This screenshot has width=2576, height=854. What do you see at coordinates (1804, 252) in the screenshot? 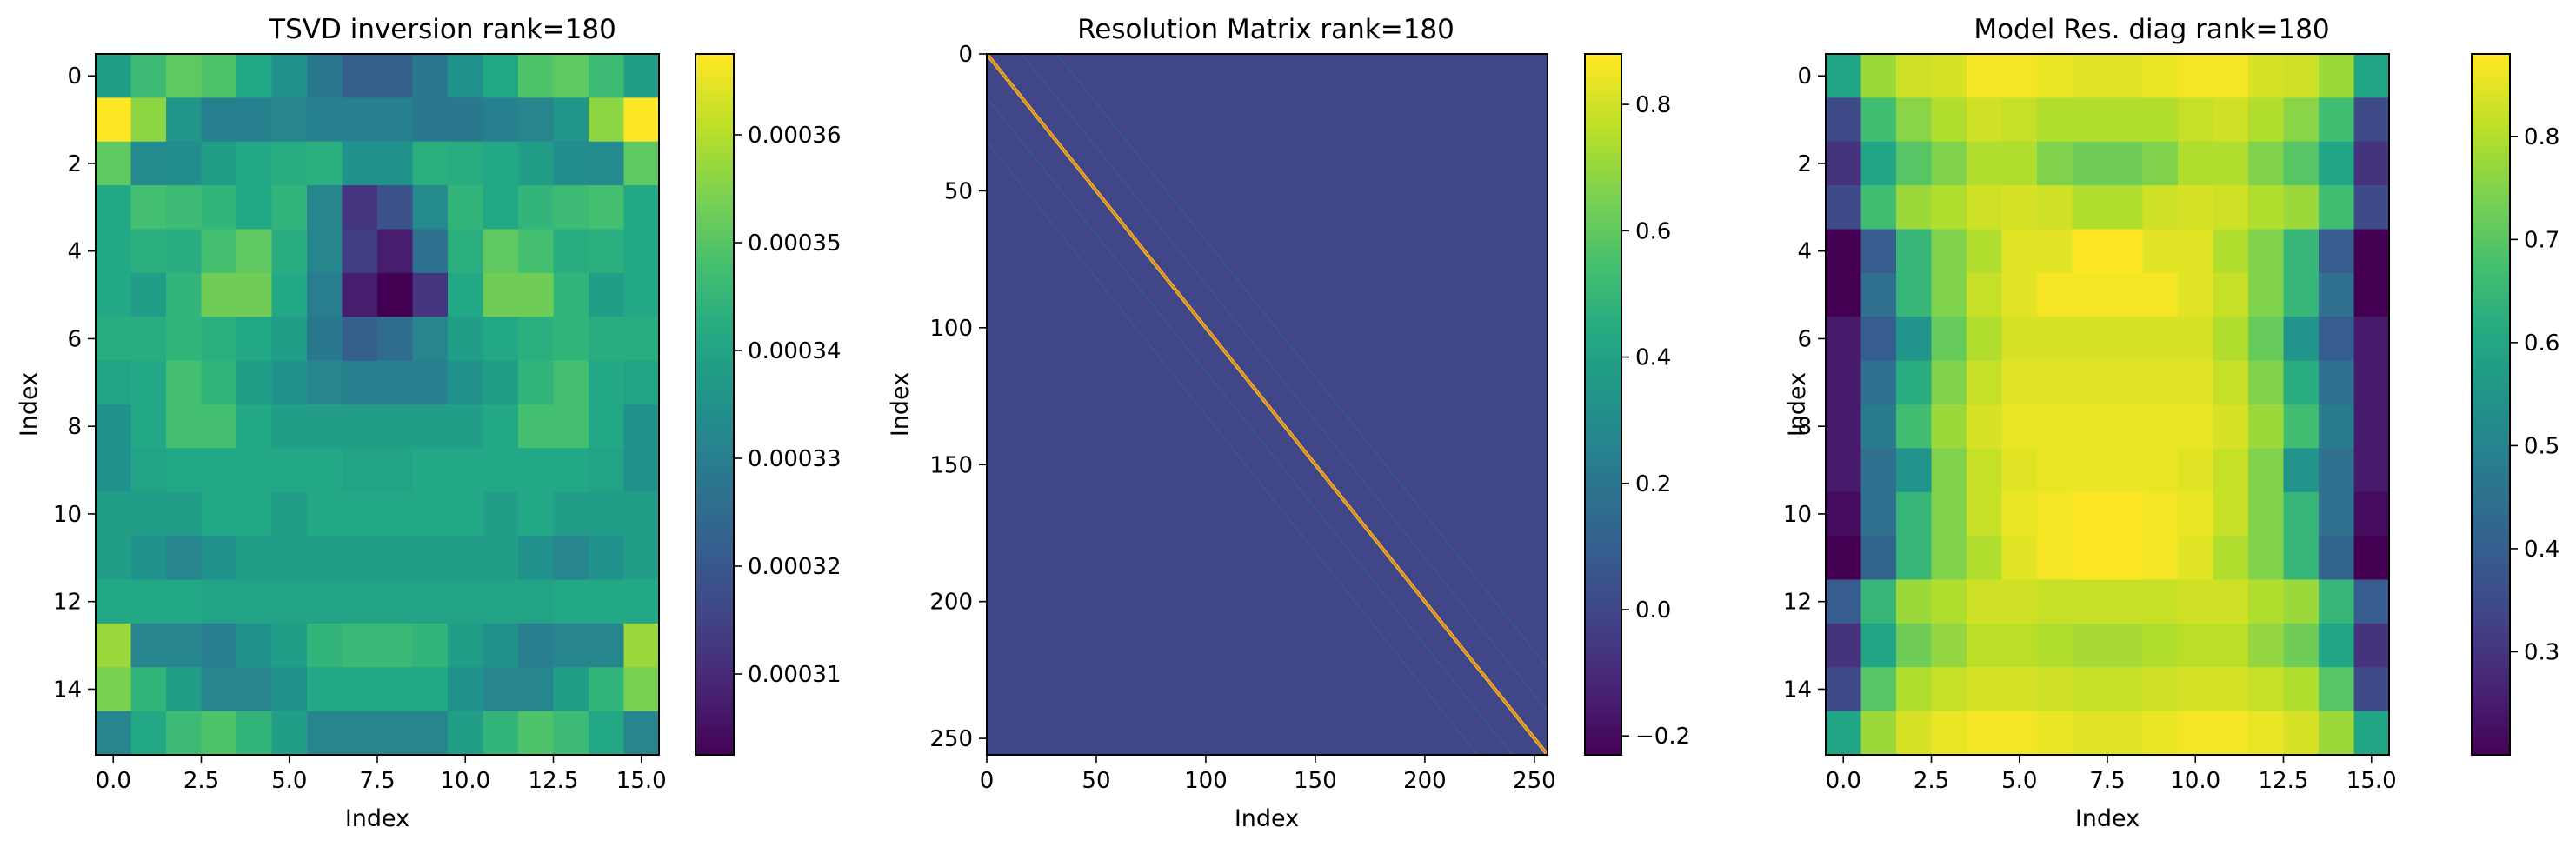
I see `model-res-y-tick-label: 4` at bounding box center [1804, 252].